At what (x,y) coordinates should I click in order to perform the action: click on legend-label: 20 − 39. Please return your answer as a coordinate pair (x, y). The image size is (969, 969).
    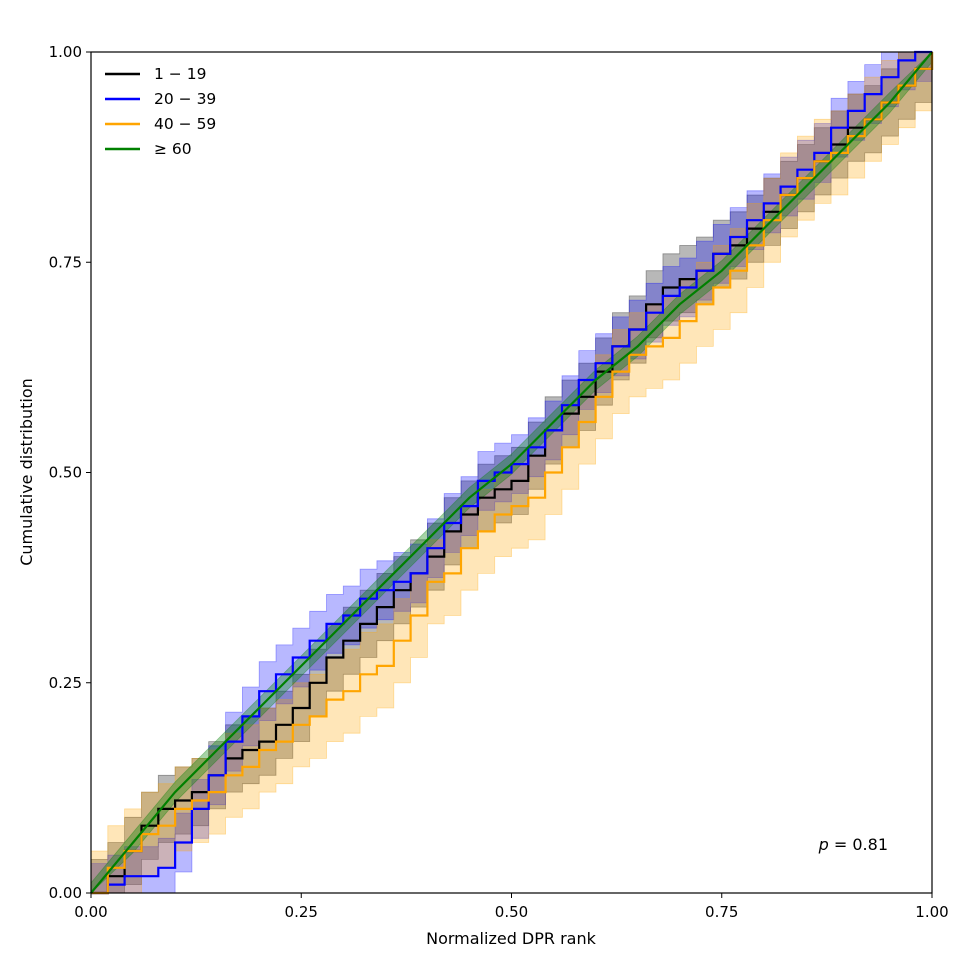
    Looking at the image, I should click on (185, 99).